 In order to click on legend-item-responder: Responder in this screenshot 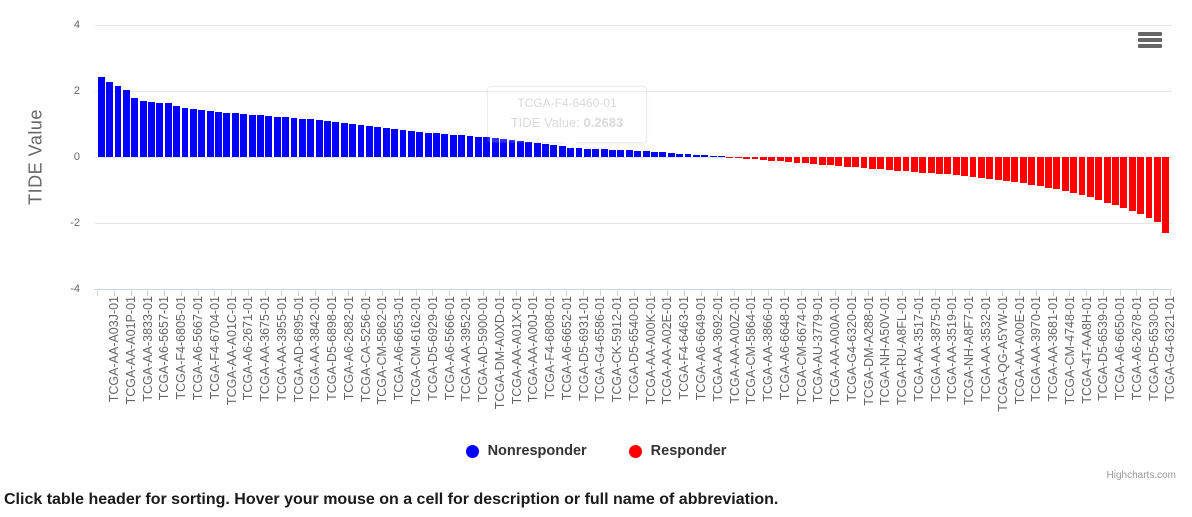, I will do `click(677, 451)`.